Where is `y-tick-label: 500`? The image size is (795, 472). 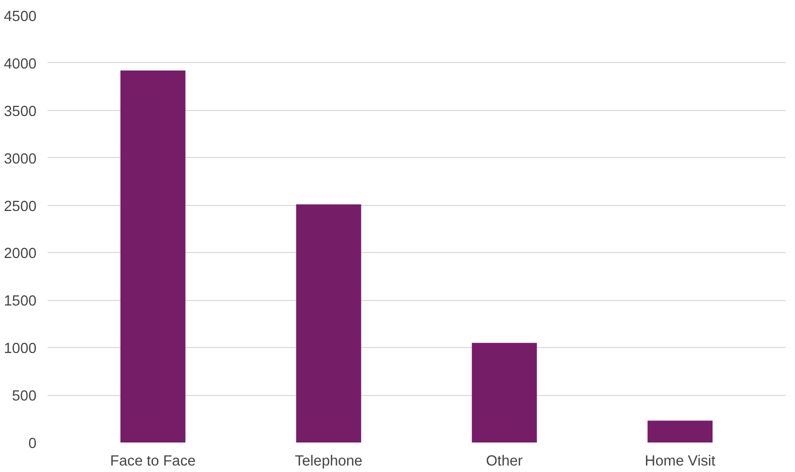
y-tick-label: 500 is located at coordinates (24, 396).